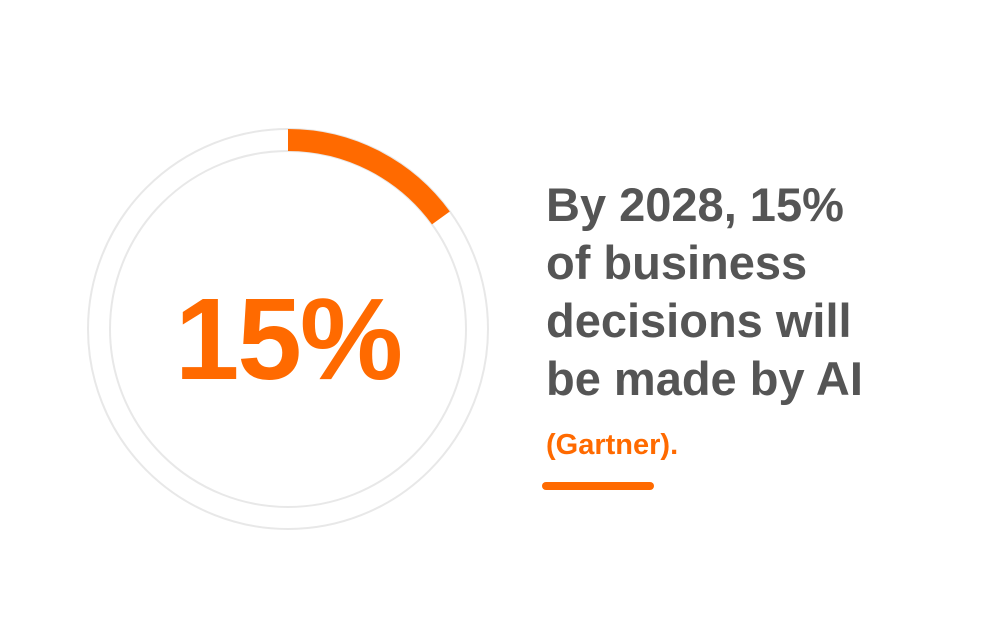  I want to click on headline-line-2: of business, so click(677, 262).